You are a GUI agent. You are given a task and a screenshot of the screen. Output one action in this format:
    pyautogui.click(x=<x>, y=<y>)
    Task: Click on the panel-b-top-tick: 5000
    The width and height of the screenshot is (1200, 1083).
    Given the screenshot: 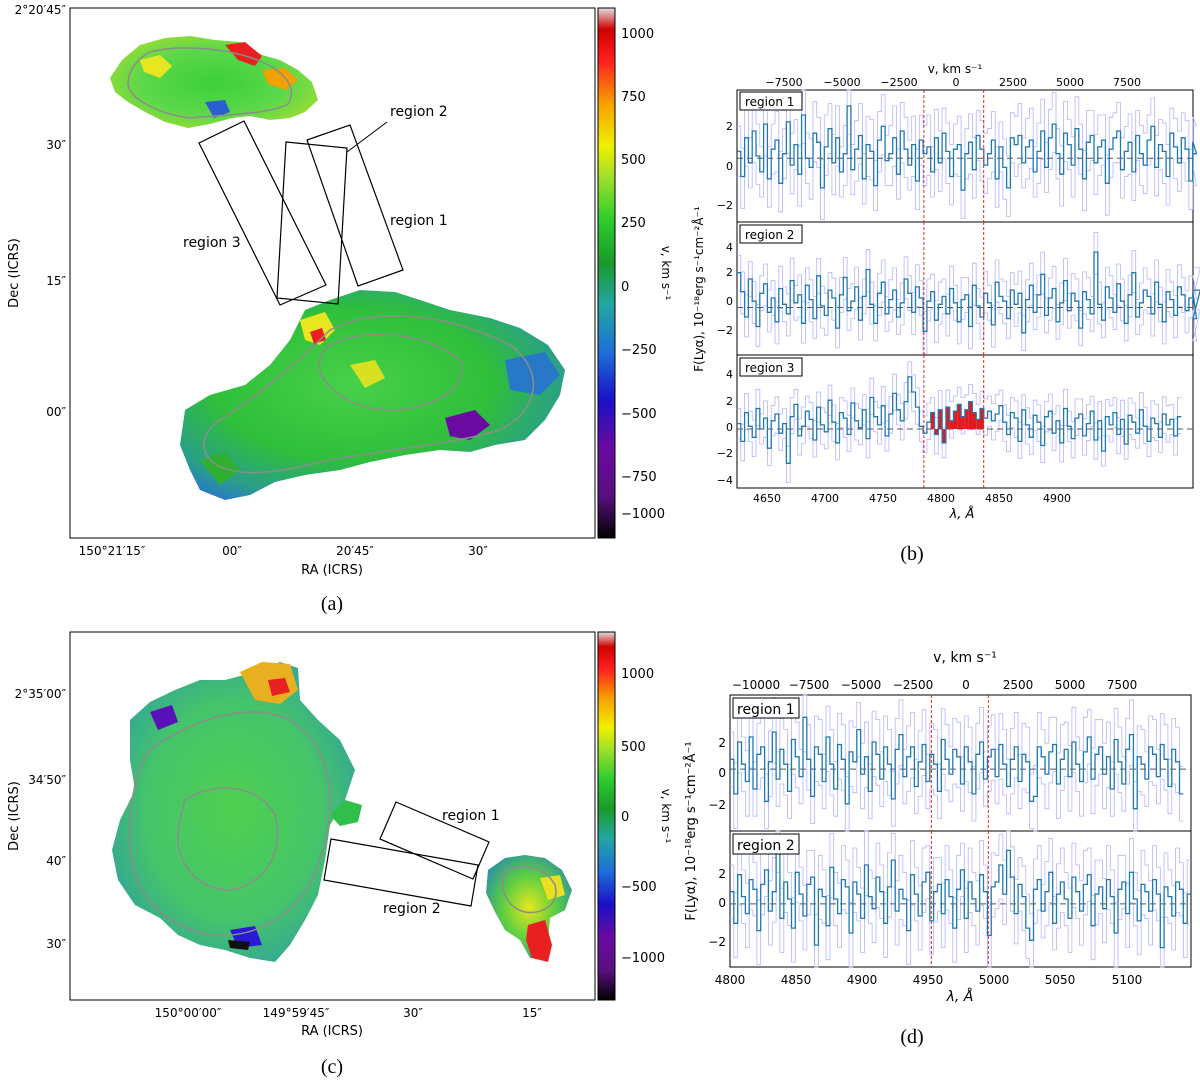 What is the action you would take?
    pyautogui.click(x=1070, y=82)
    